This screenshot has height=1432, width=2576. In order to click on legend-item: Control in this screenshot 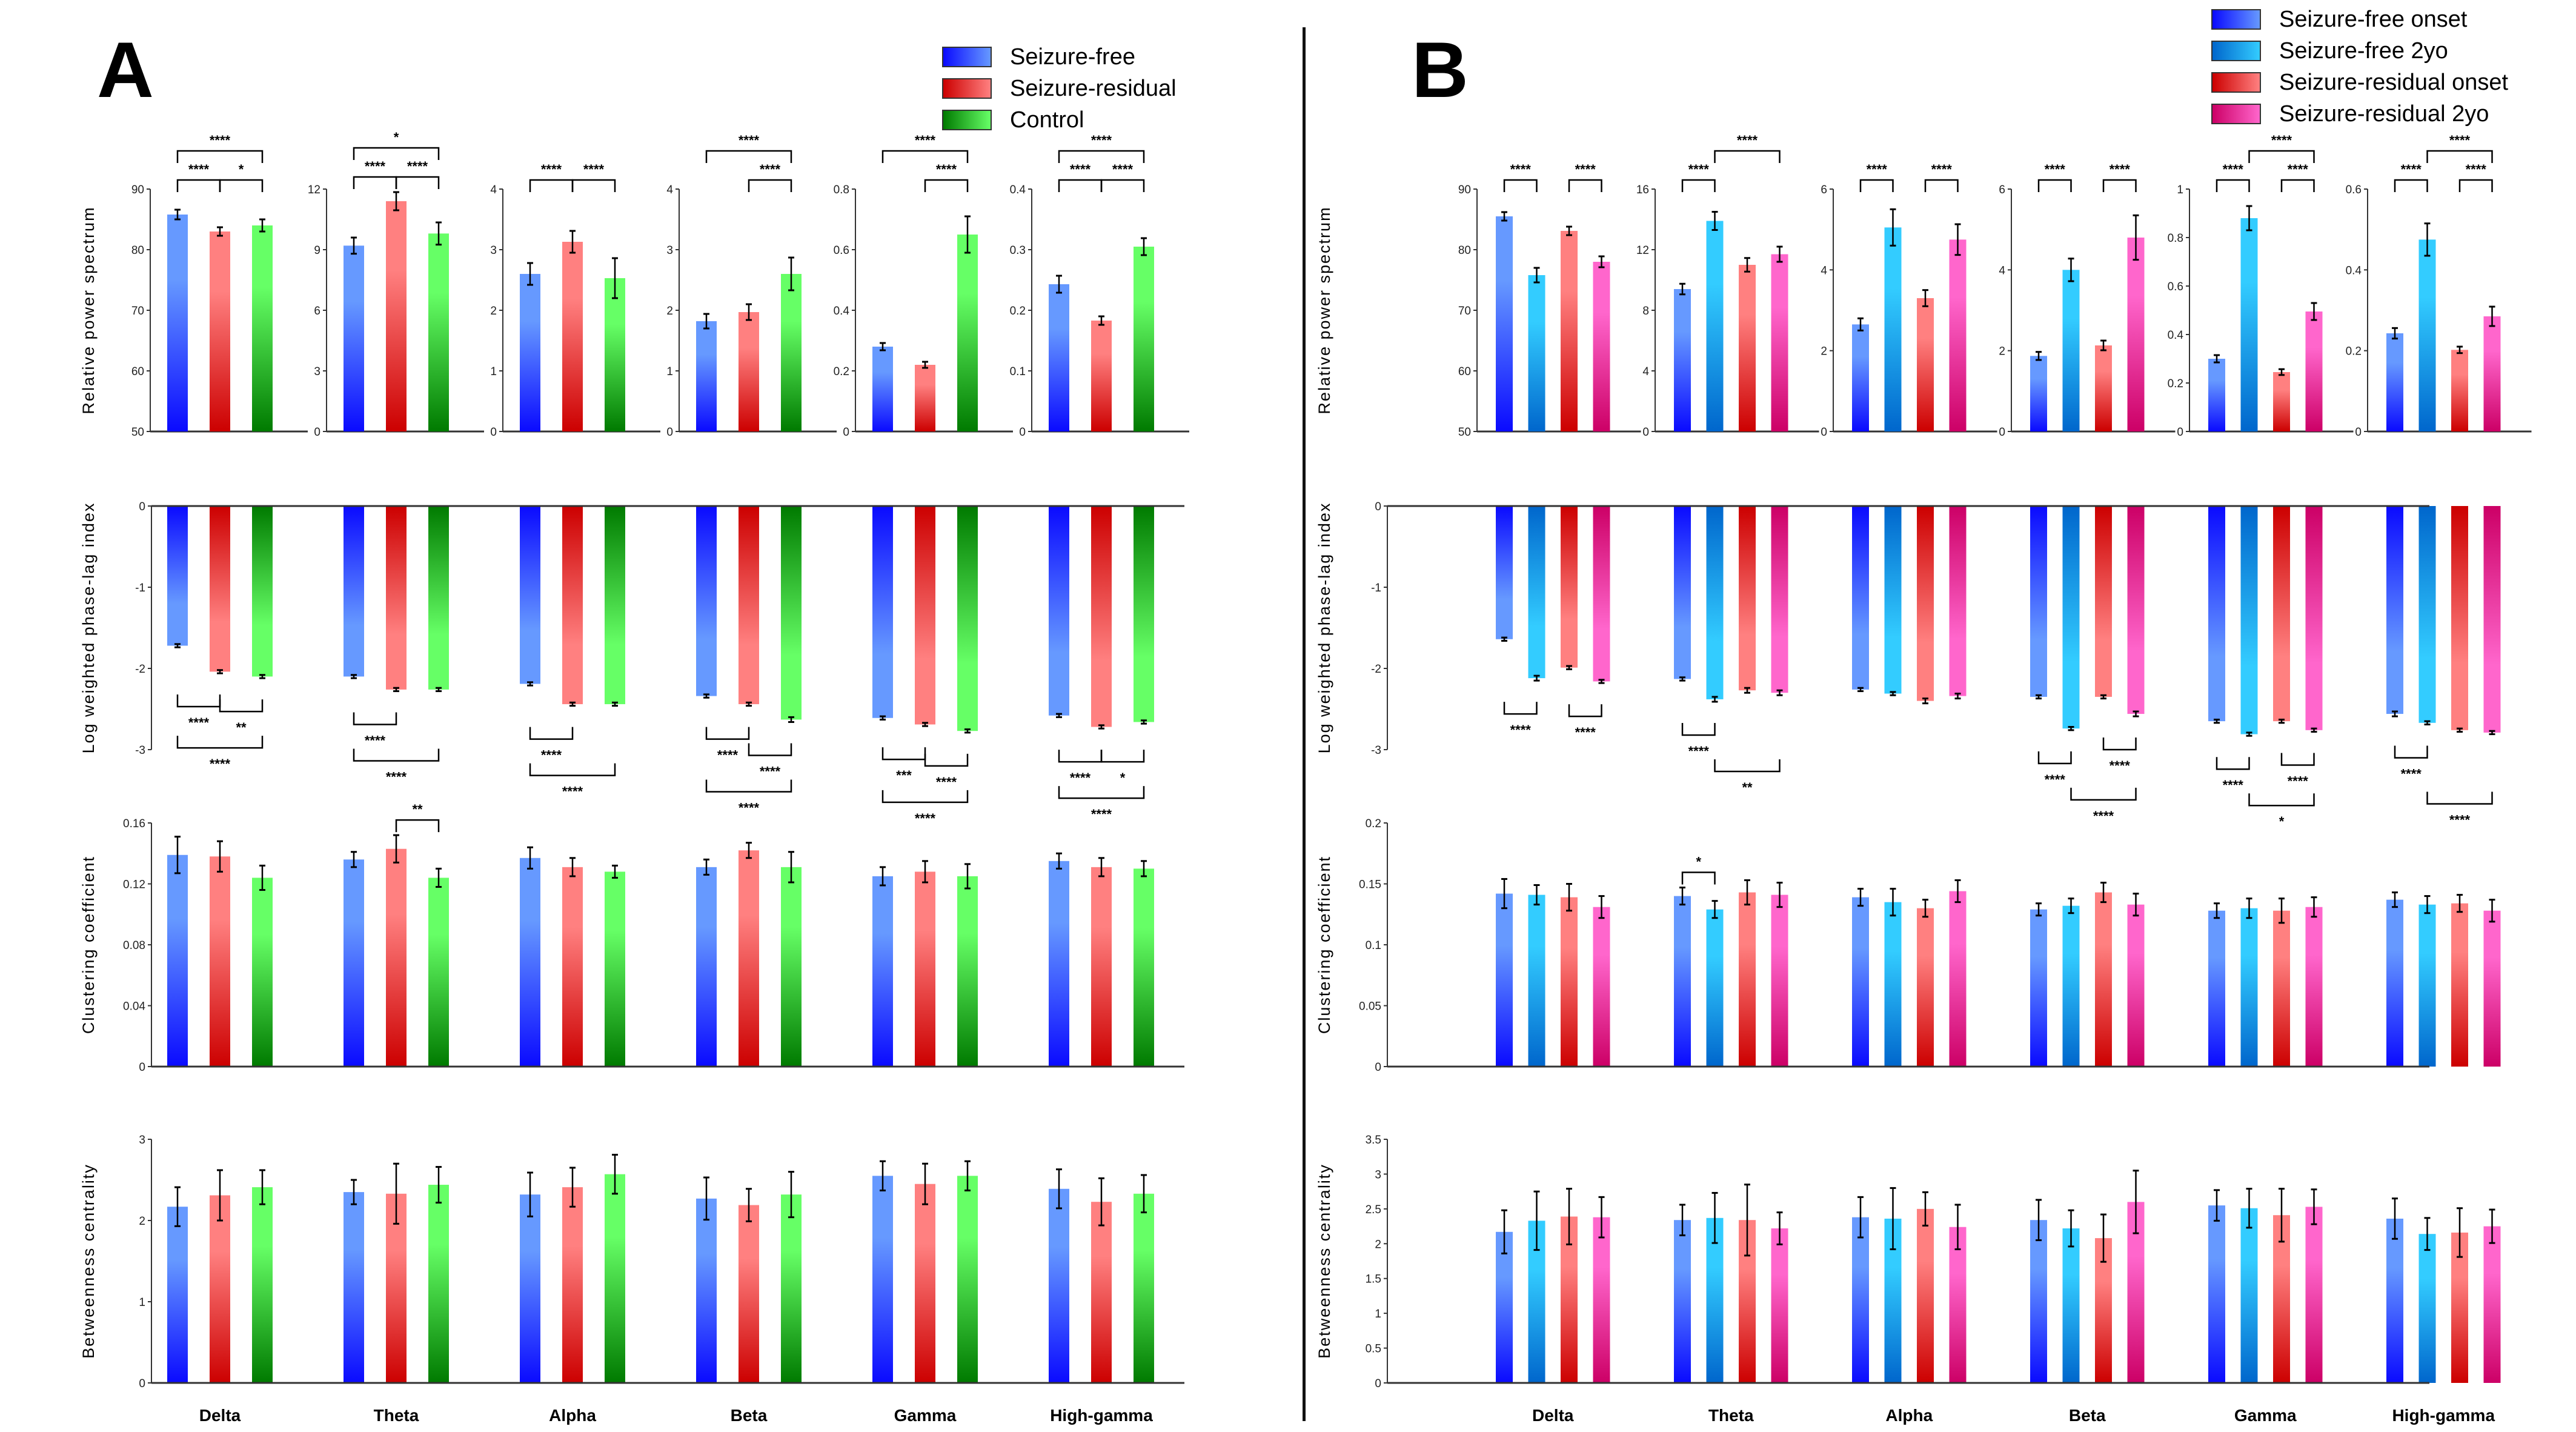, I will do `click(1059, 120)`.